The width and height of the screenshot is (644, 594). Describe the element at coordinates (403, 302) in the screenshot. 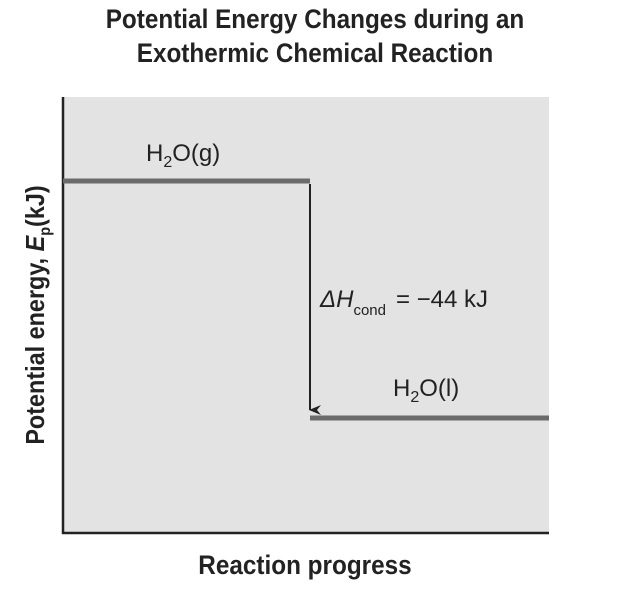

I see `enthalpy-change-label: ΔHcond = −44 kJ` at that location.